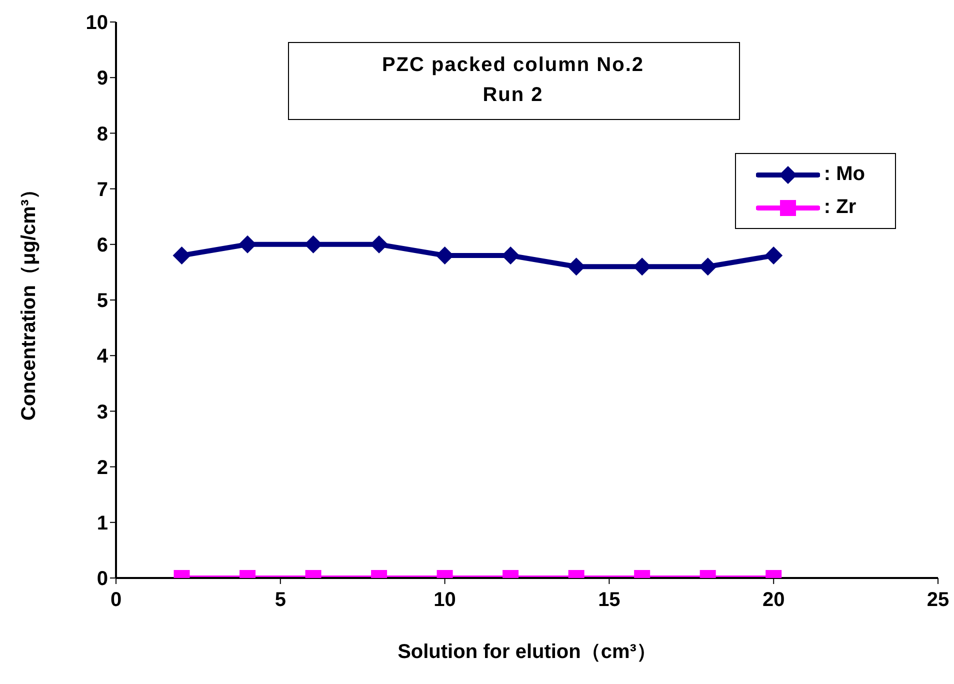 The height and width of the screenshot is (684, 954). What do you see at coordinates (840, 207) in the screenshot?
I see `legend-label: : Zr` at bounding box center [840, 207].